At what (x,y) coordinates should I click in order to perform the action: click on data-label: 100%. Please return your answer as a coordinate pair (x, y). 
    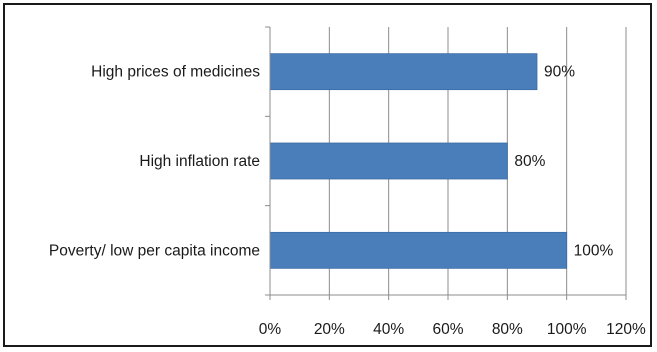
    Looking at the image, I should click on (594, 250).